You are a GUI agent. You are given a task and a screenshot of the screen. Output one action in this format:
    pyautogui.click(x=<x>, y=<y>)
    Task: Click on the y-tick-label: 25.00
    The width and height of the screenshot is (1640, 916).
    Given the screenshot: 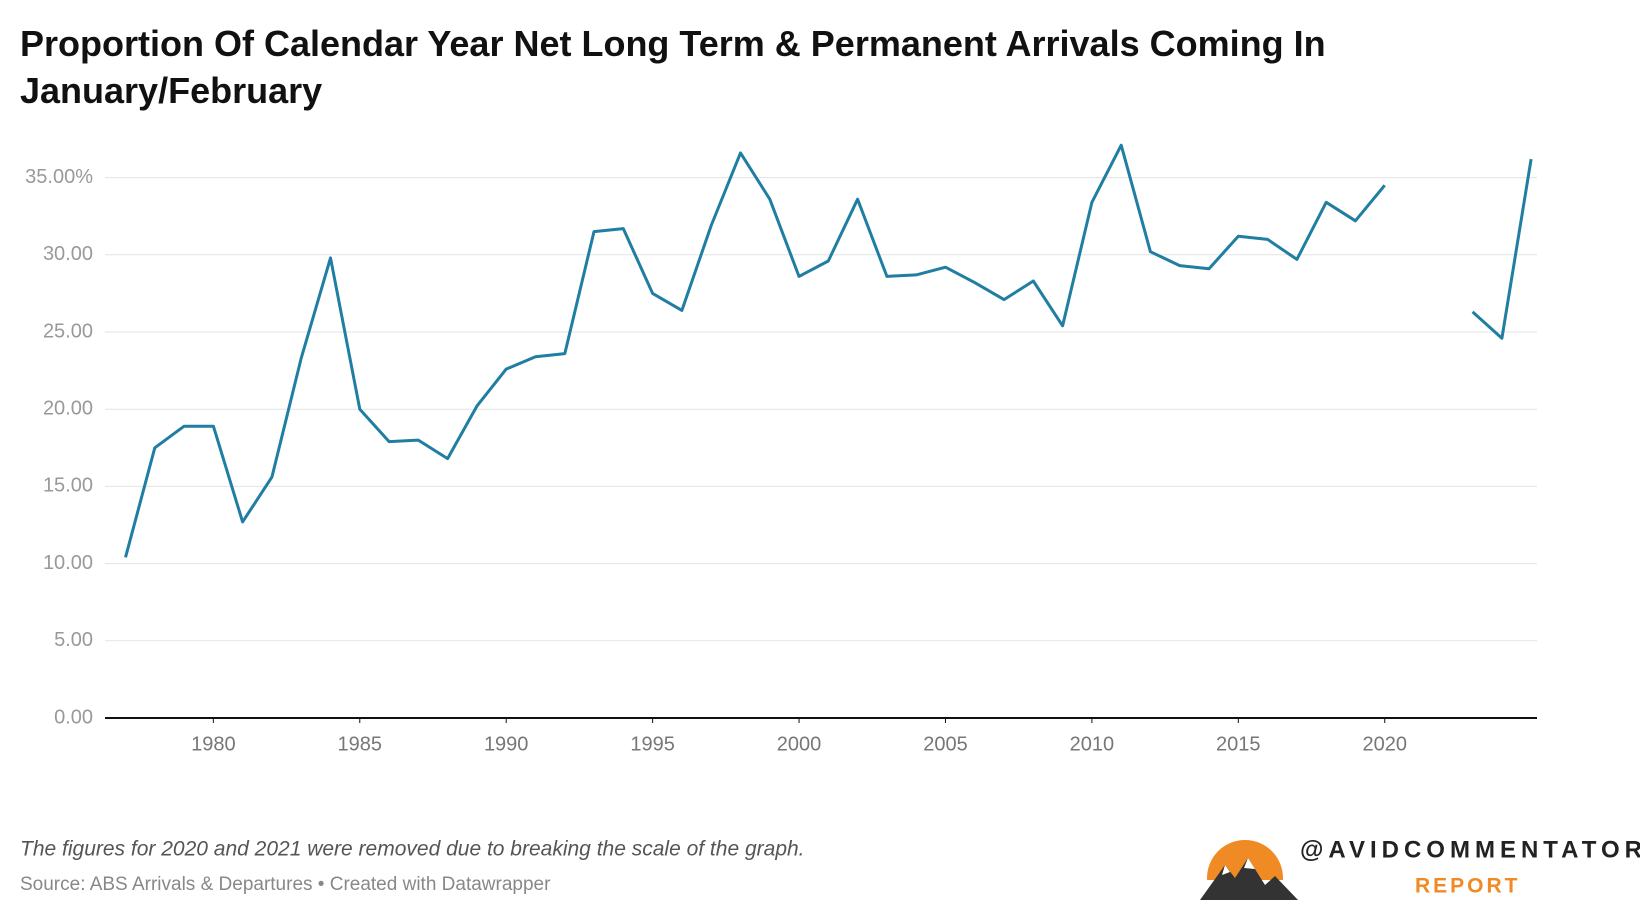 What is the action you would take?
    pyautogui.click(x=68, y=331)
    